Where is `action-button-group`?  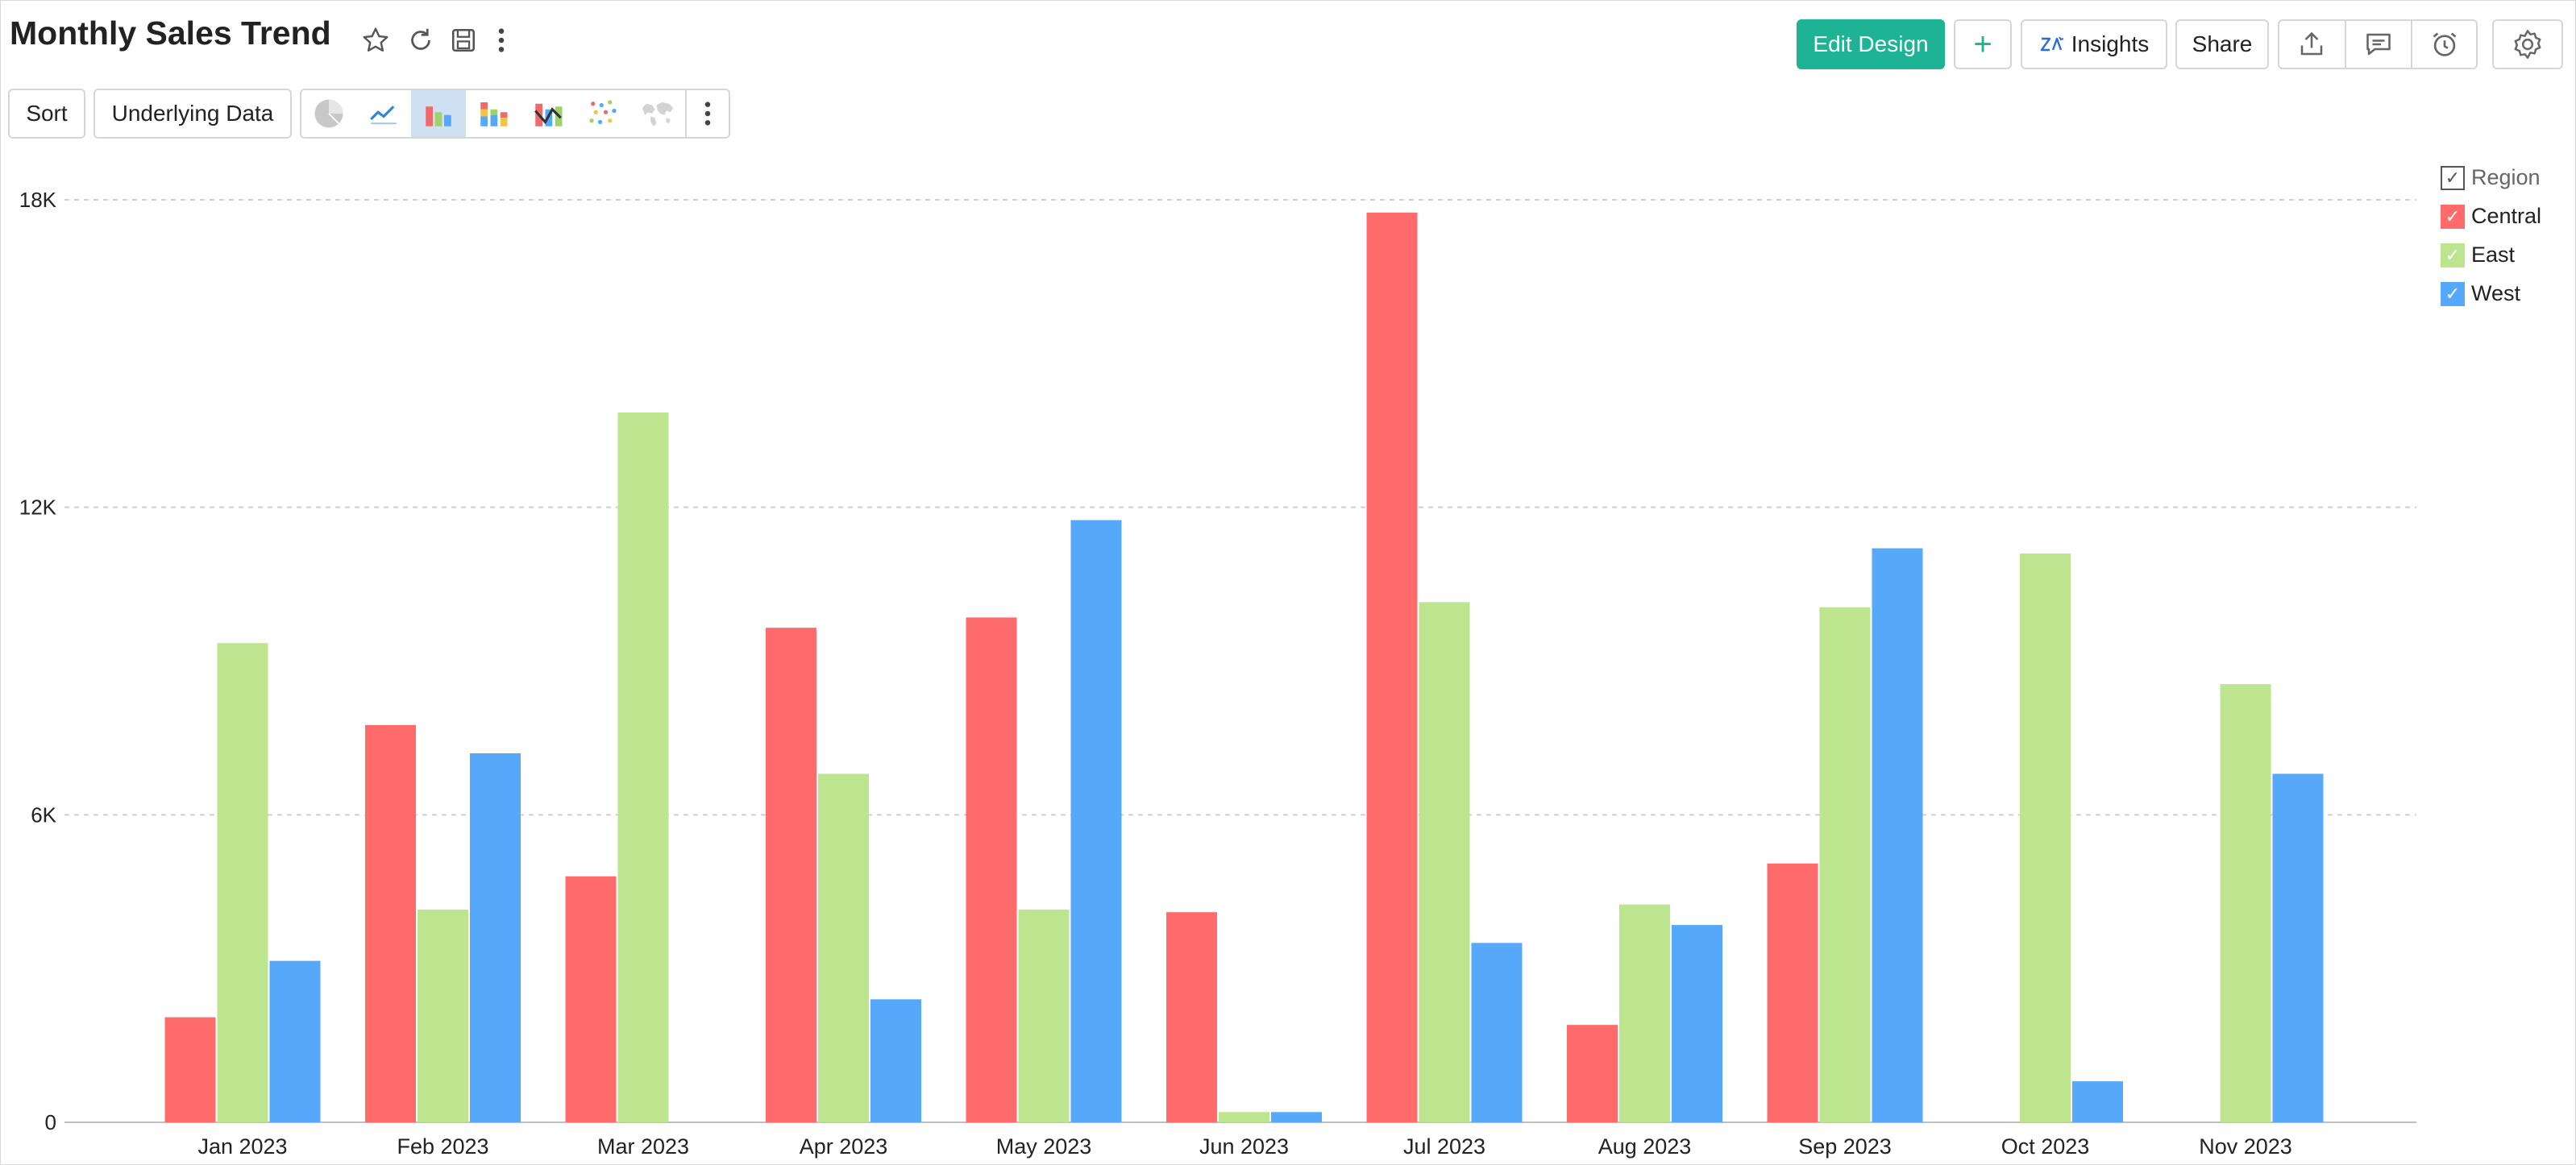
action-button-group is located at coordinates (2378, 44).